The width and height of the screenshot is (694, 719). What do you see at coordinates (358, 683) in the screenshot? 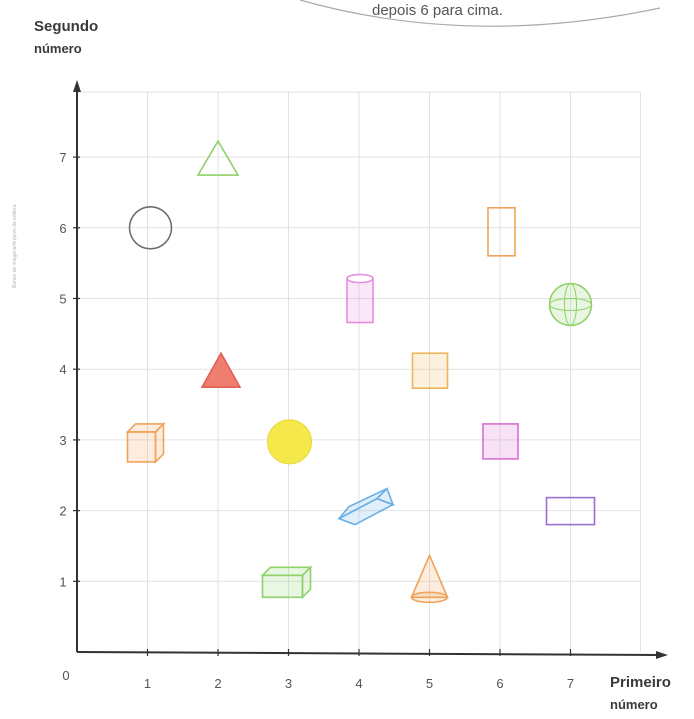
I see `x-tick-label: 4` at bounding box center [358, 683].